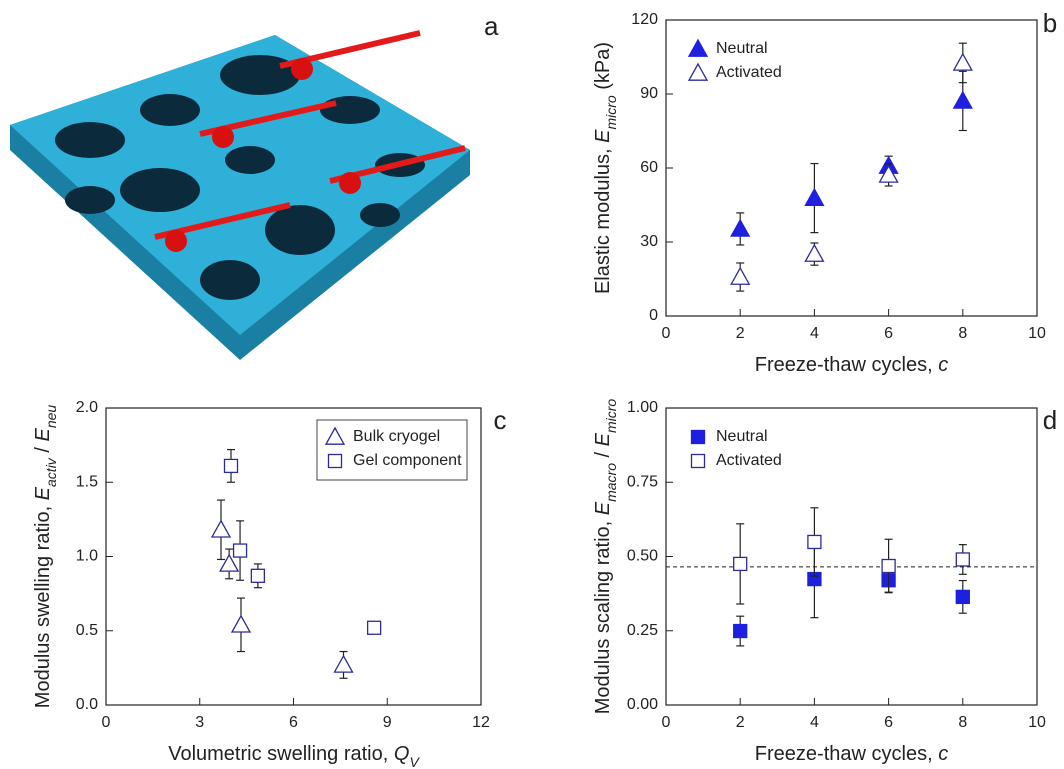  Describe the element at coordinates (87, 481) in the screenshot. I see `y-tick-label: 1.5` at that location.